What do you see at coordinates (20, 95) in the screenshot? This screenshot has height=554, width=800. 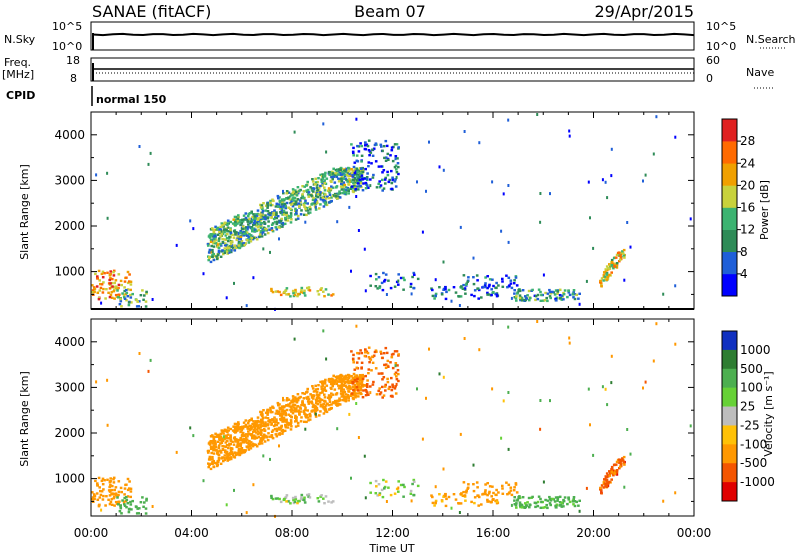 I see `cpid-label: CPID` at bounding box center [20, 95].